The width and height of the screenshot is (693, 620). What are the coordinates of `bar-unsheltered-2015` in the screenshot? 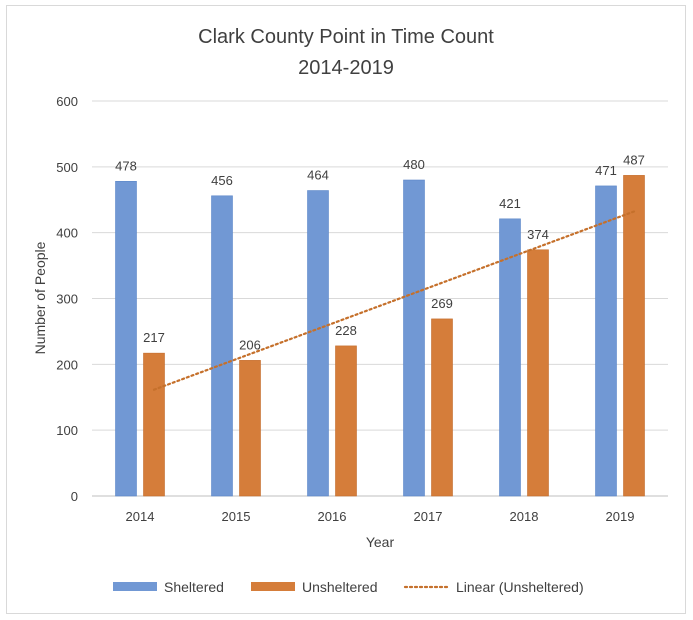 It's located at (250, 428).